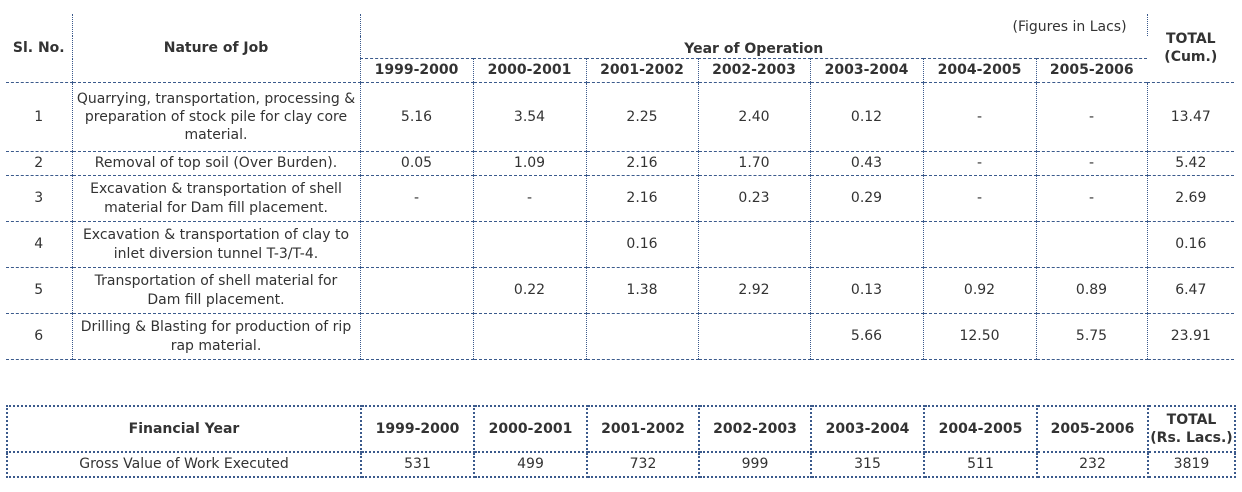 This screenshot has height=492, width=1242. Describe the element at coordinates (754, 47) in the screenshot. I see `year-of-operation-header: Year of Operation` at that location.